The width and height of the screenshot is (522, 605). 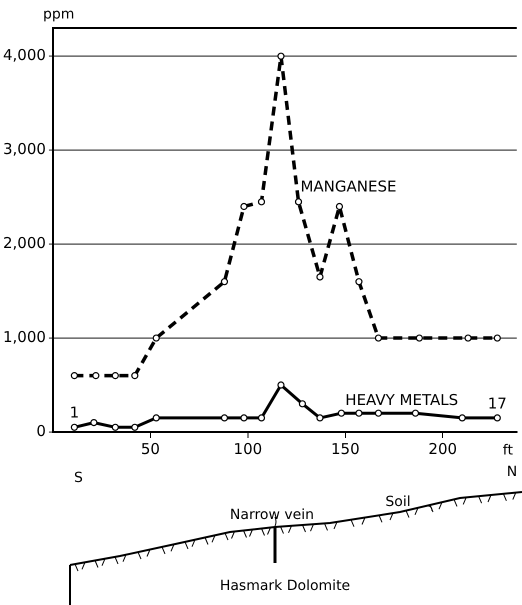 I want to click on series-label: MANGANESE, so click(x=348, y=187).